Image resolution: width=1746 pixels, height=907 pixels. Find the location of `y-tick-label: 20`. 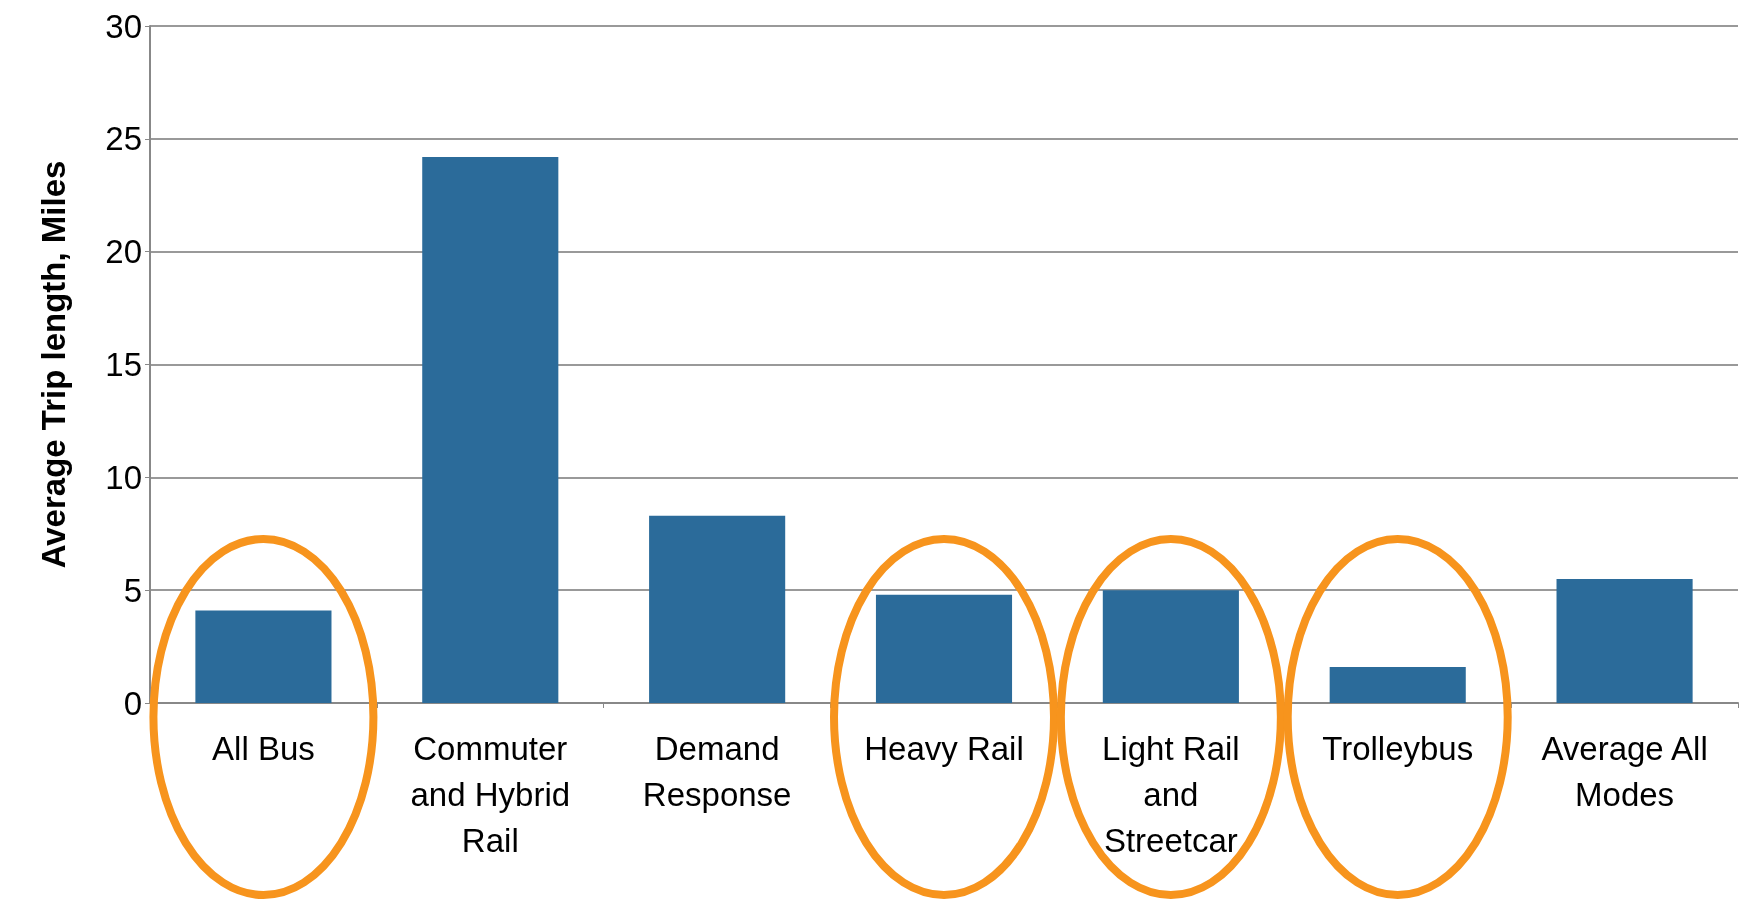

y-tick-label: 20 is located at coordinates (123, 252).